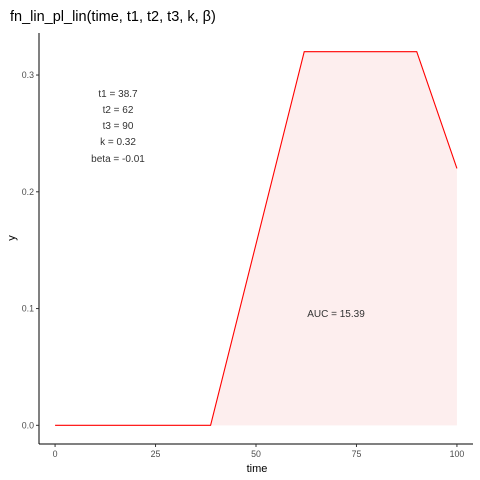  What do you see at coordinates (30, 250) in the screenshot?
I see `y-ticks: 0.0 0.1 0.2 0.3` at bounding box center [30, 250].